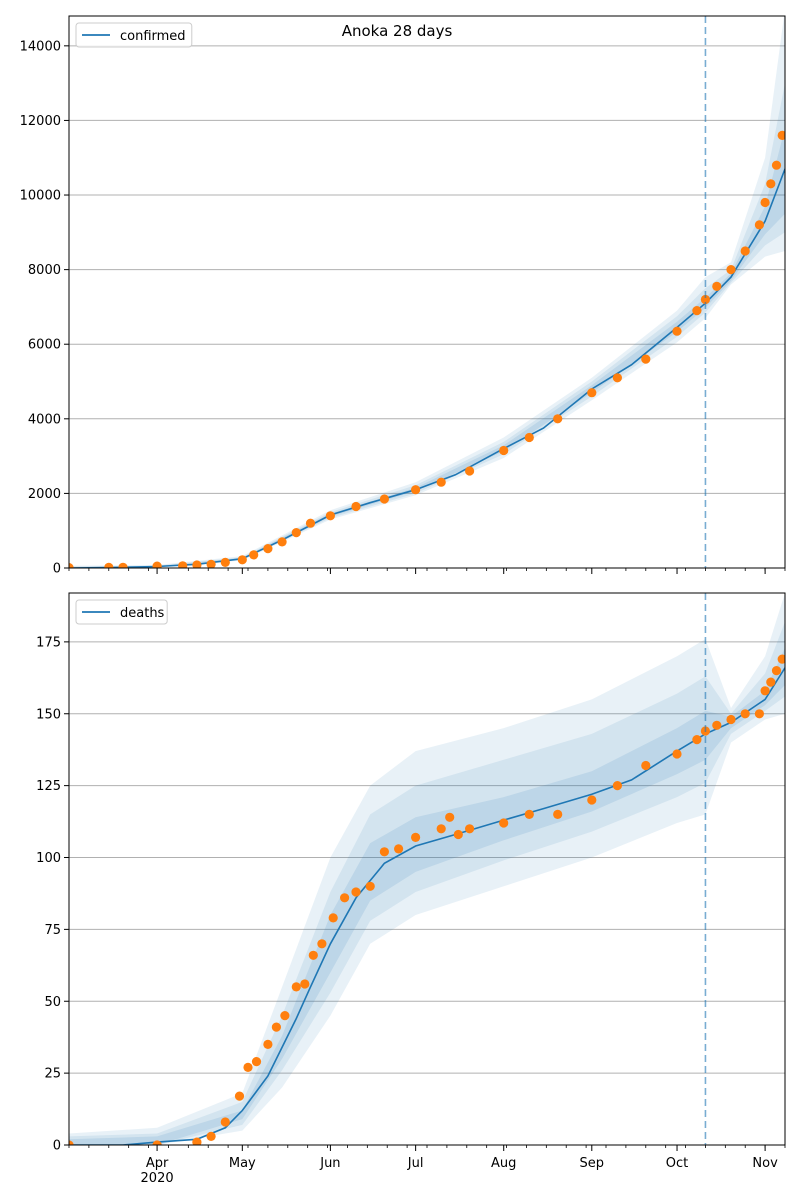  I want to click on y-tick-label: 8000, so click(44, 270).